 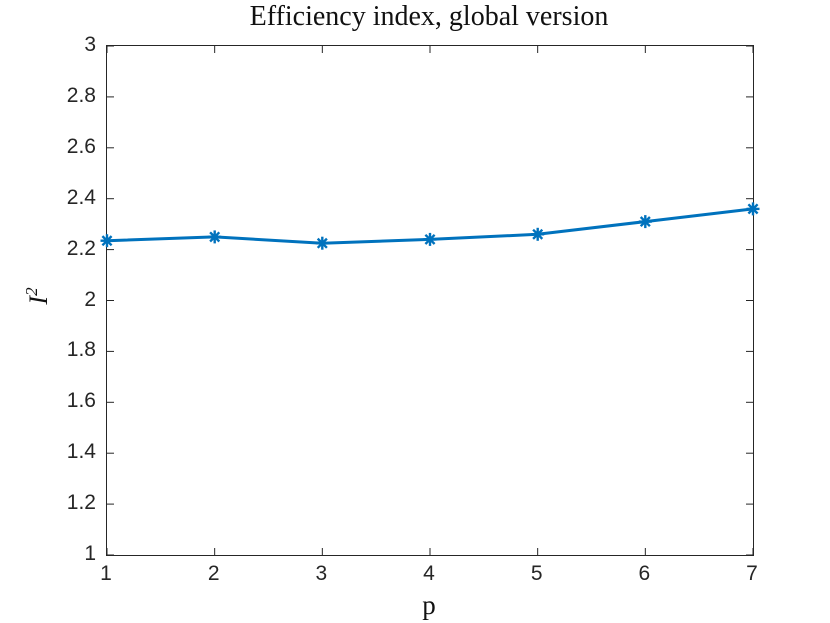 I want to click on x-tick-label: 7, so click(x=752, y=573).